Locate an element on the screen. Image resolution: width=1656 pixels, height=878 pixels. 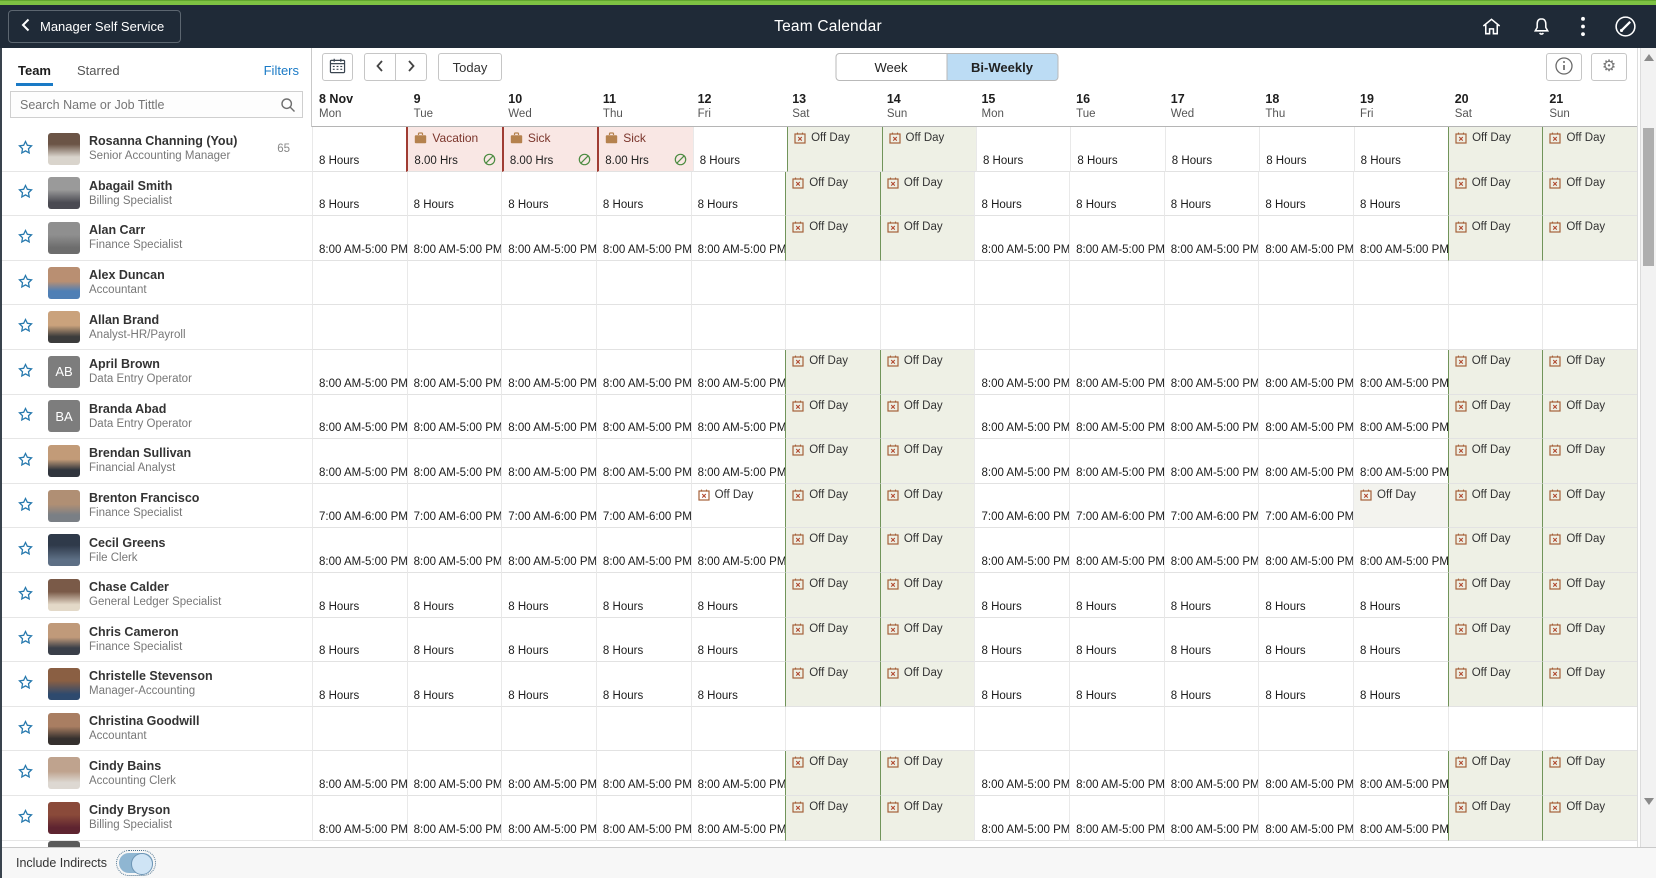
filters-link: Filters is located at coordinates (281, 70).